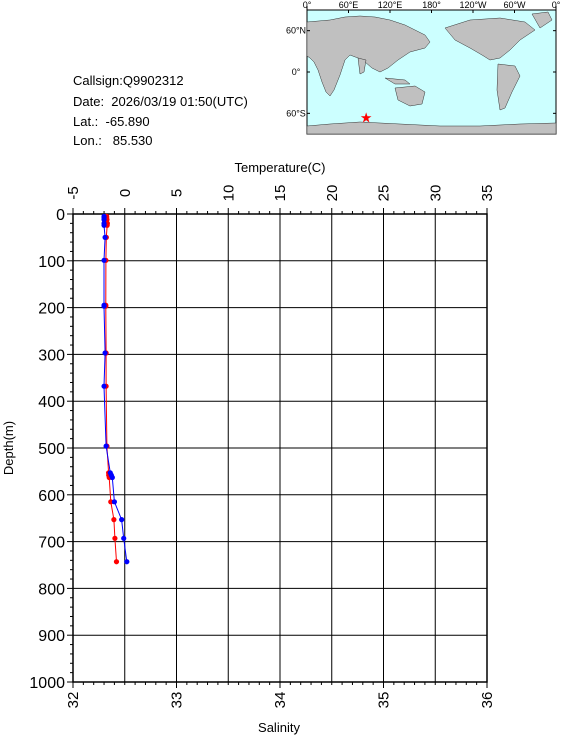  I want to click on depth-tick-label: 200, so click(51, 309).